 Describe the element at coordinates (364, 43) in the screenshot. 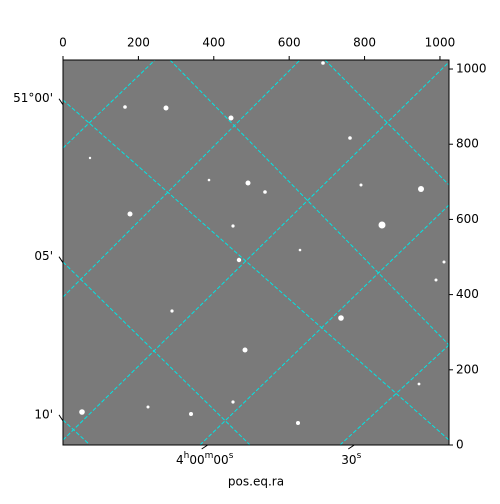

I see `x-tick-label: 800` at that location.